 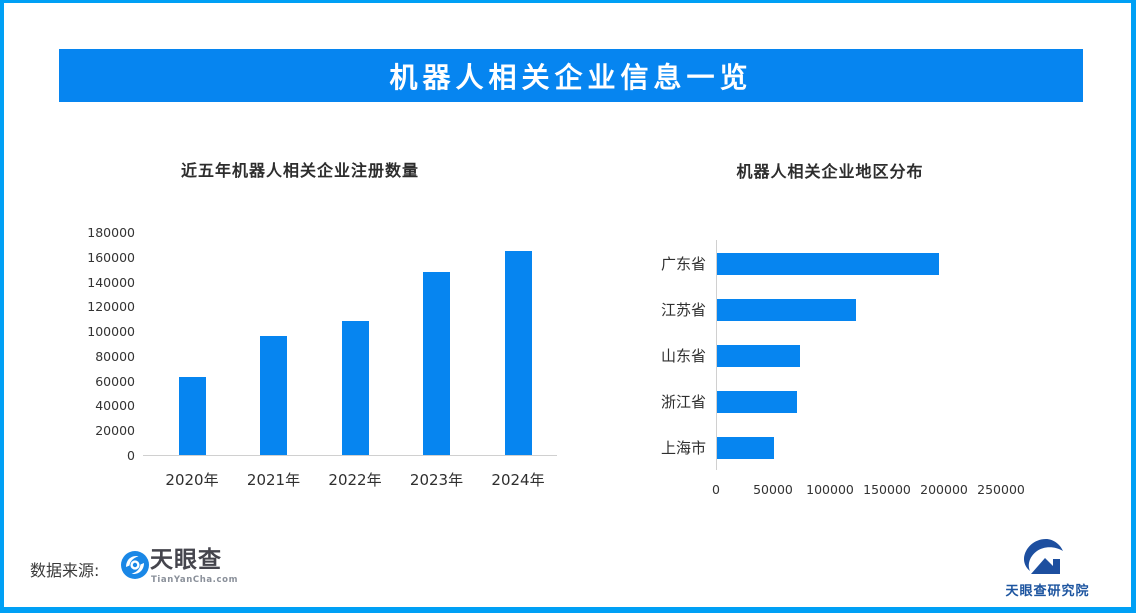 What do you see at coordinates (115, 381) in the screenshot?
I see `y-axis-tick-label: 60000` at bounding box center [115, 381].